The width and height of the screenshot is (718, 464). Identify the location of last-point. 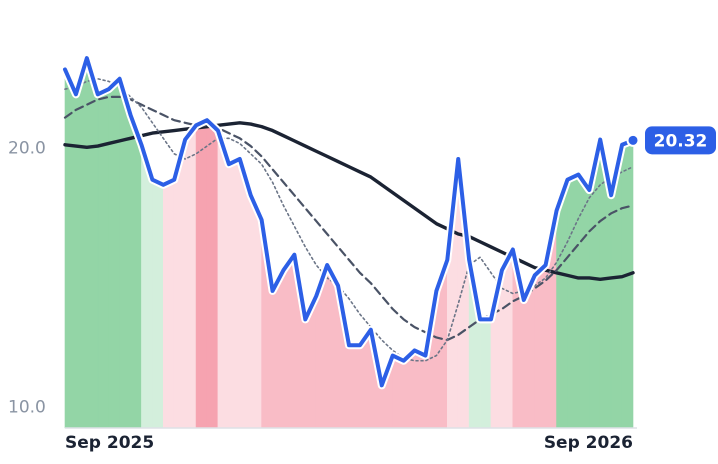
(633, 140).